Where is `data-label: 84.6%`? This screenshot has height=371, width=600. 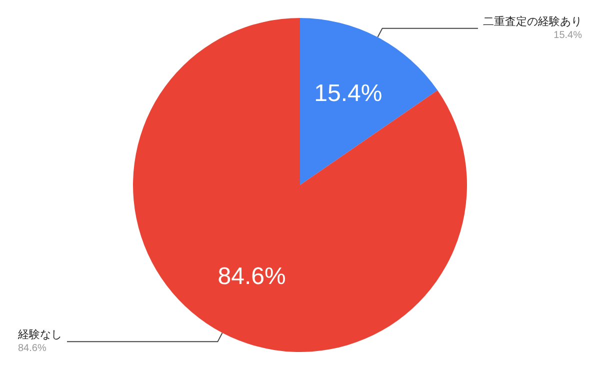 data-label: 84.6% is located at coordinates (32, 348).